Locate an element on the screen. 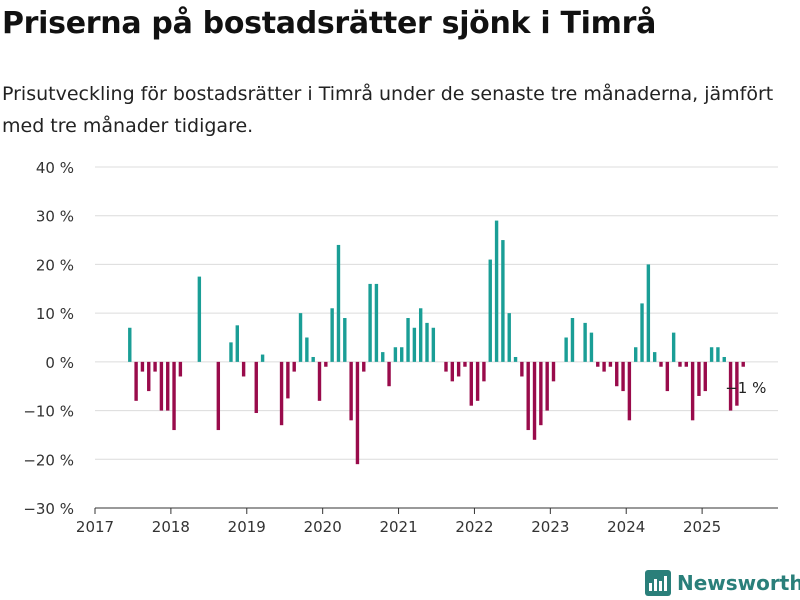  y-tick-label: −30 % is located at coordinates (48, 509).